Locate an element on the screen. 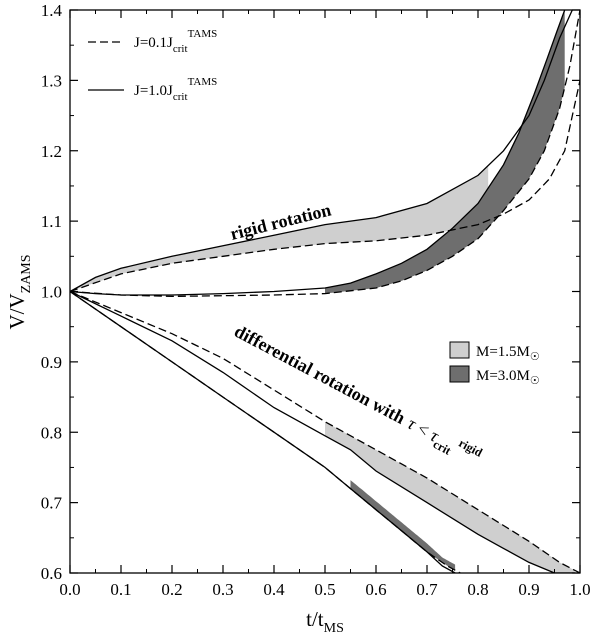  x-tick-label: 0.8 is located at coordinates (477, 589).